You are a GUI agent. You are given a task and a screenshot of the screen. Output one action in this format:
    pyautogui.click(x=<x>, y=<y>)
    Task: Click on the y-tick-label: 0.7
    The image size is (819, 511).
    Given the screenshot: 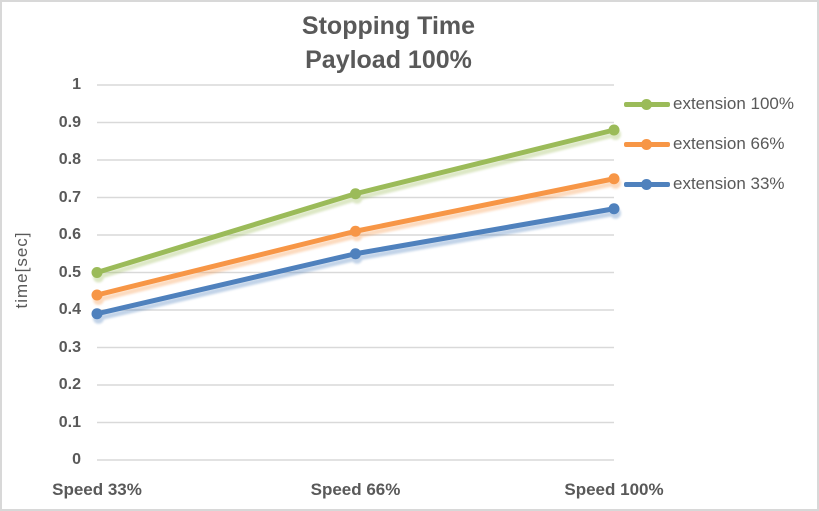 What is the action you would take?
    pyautogui.click(x=69, y=197)
    